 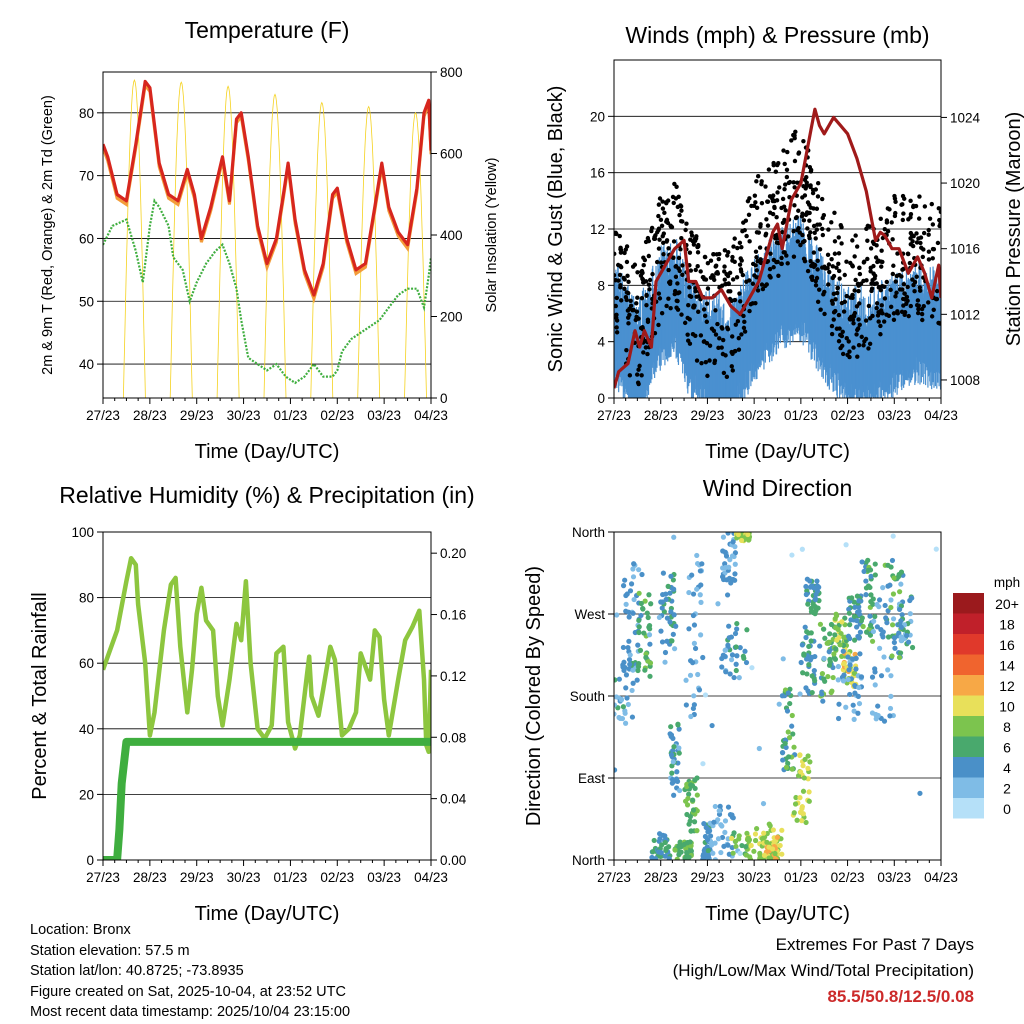 What do you see at coordinates (708, 415) in the screenshot?
I see `x-tick-label: 29/23` at bounding box center [708, 415].